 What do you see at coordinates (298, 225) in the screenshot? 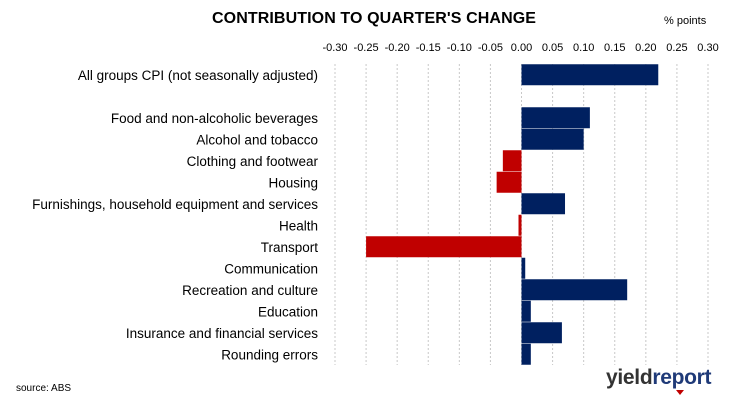
I see `category-label: Health` at bounding box center [298, 225].